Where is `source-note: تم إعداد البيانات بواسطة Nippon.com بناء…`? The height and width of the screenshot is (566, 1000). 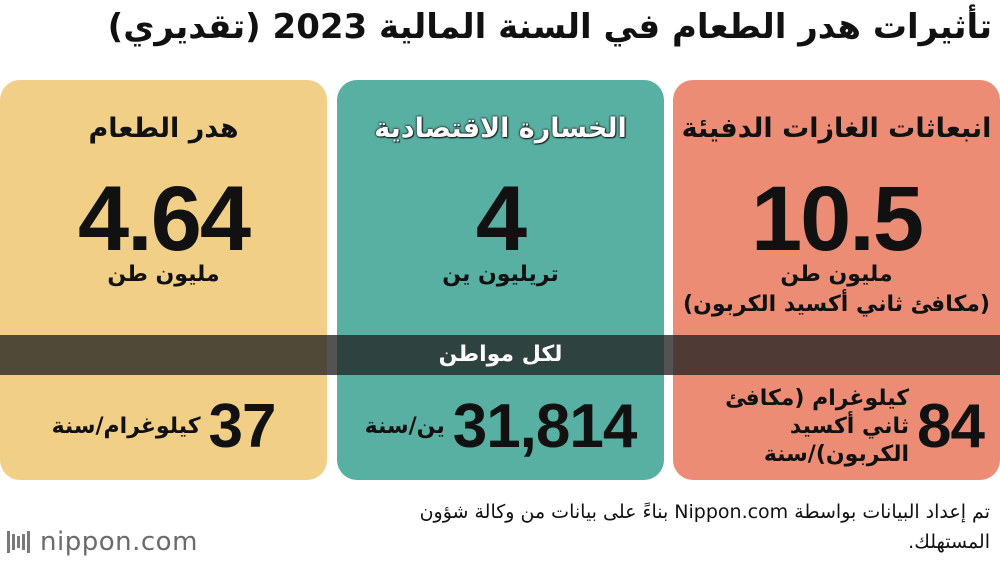 source-note: تم إعداد البيانات بواسطة Nippon.com بناء… is located at coordinates (704, 527).